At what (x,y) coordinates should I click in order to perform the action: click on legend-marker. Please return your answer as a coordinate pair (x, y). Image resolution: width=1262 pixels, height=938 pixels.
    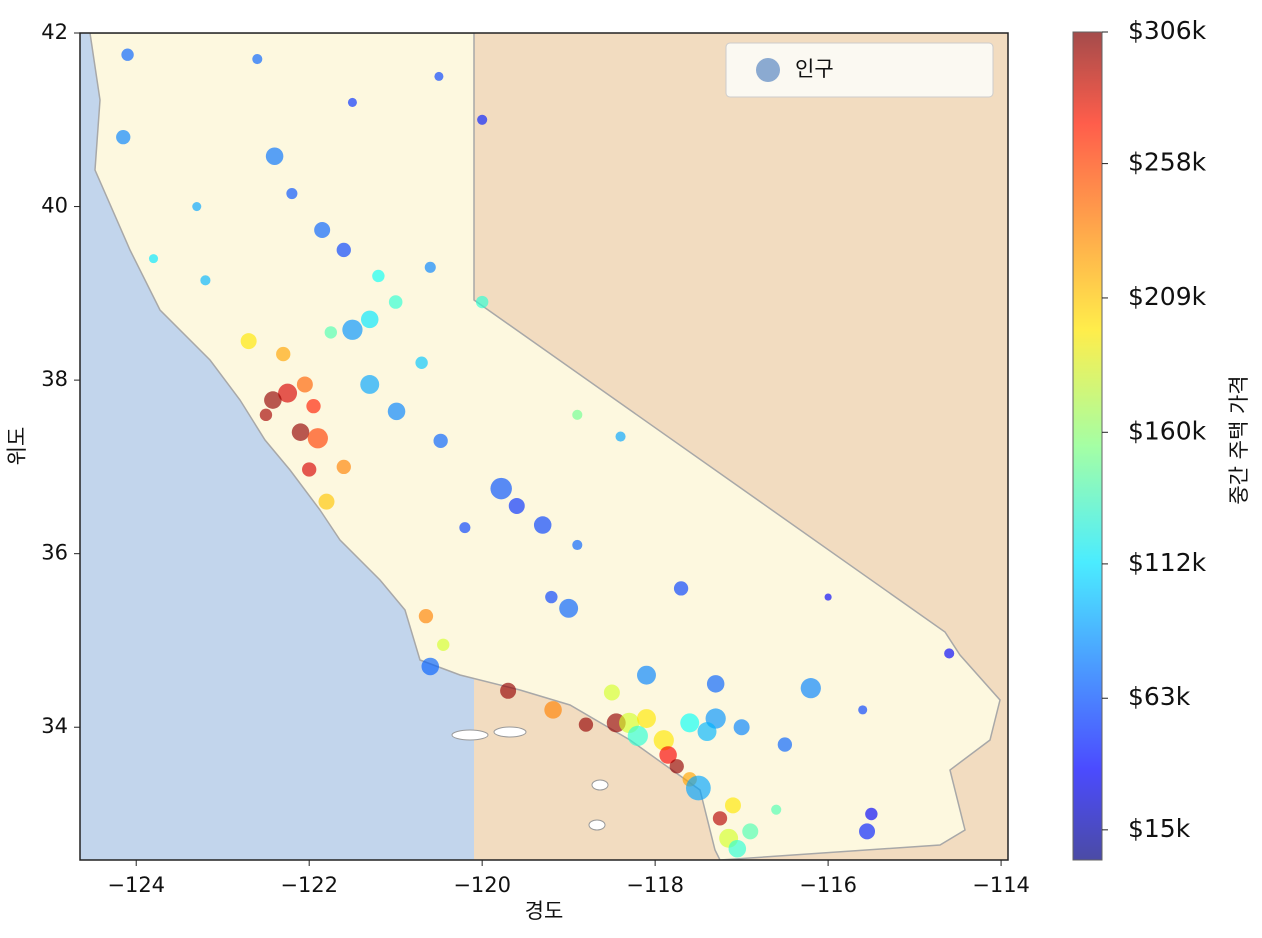
    Looking at the image, I should click on (768, 70).